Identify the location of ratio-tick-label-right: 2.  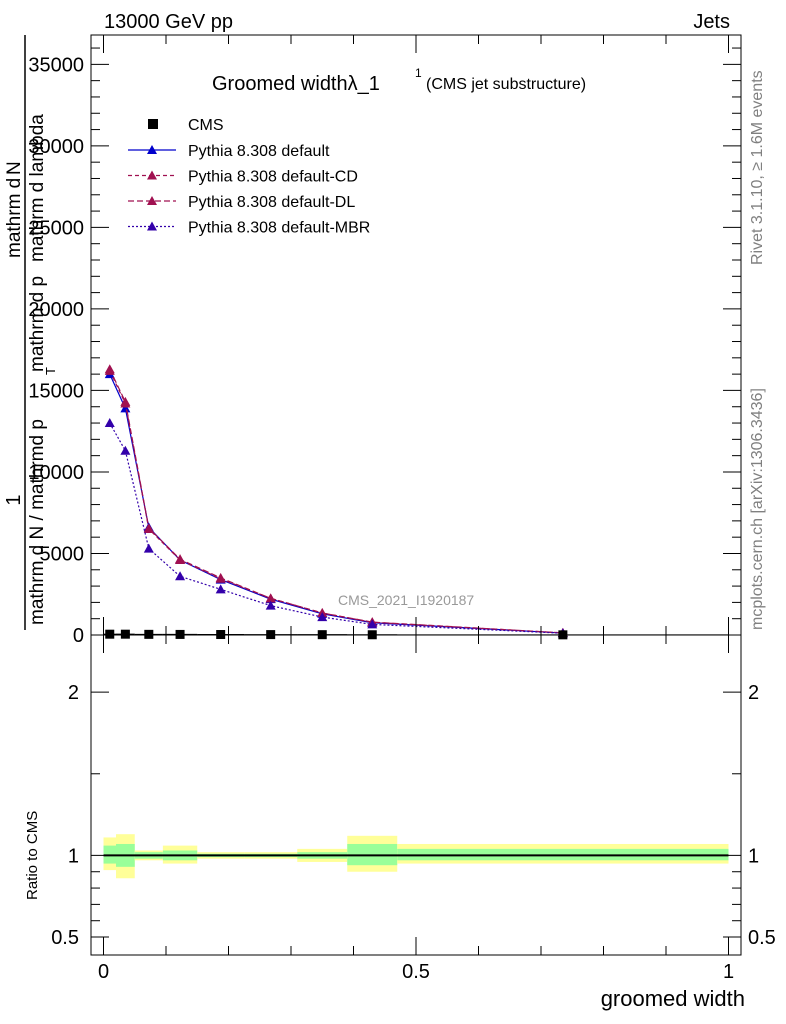
(753, 693).